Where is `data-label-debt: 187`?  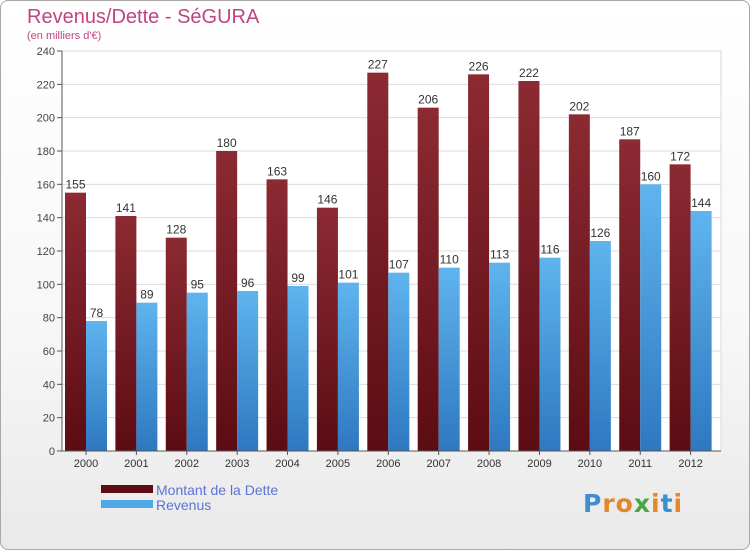
data-label-debt: 187 is located at coordinates (630, 131).